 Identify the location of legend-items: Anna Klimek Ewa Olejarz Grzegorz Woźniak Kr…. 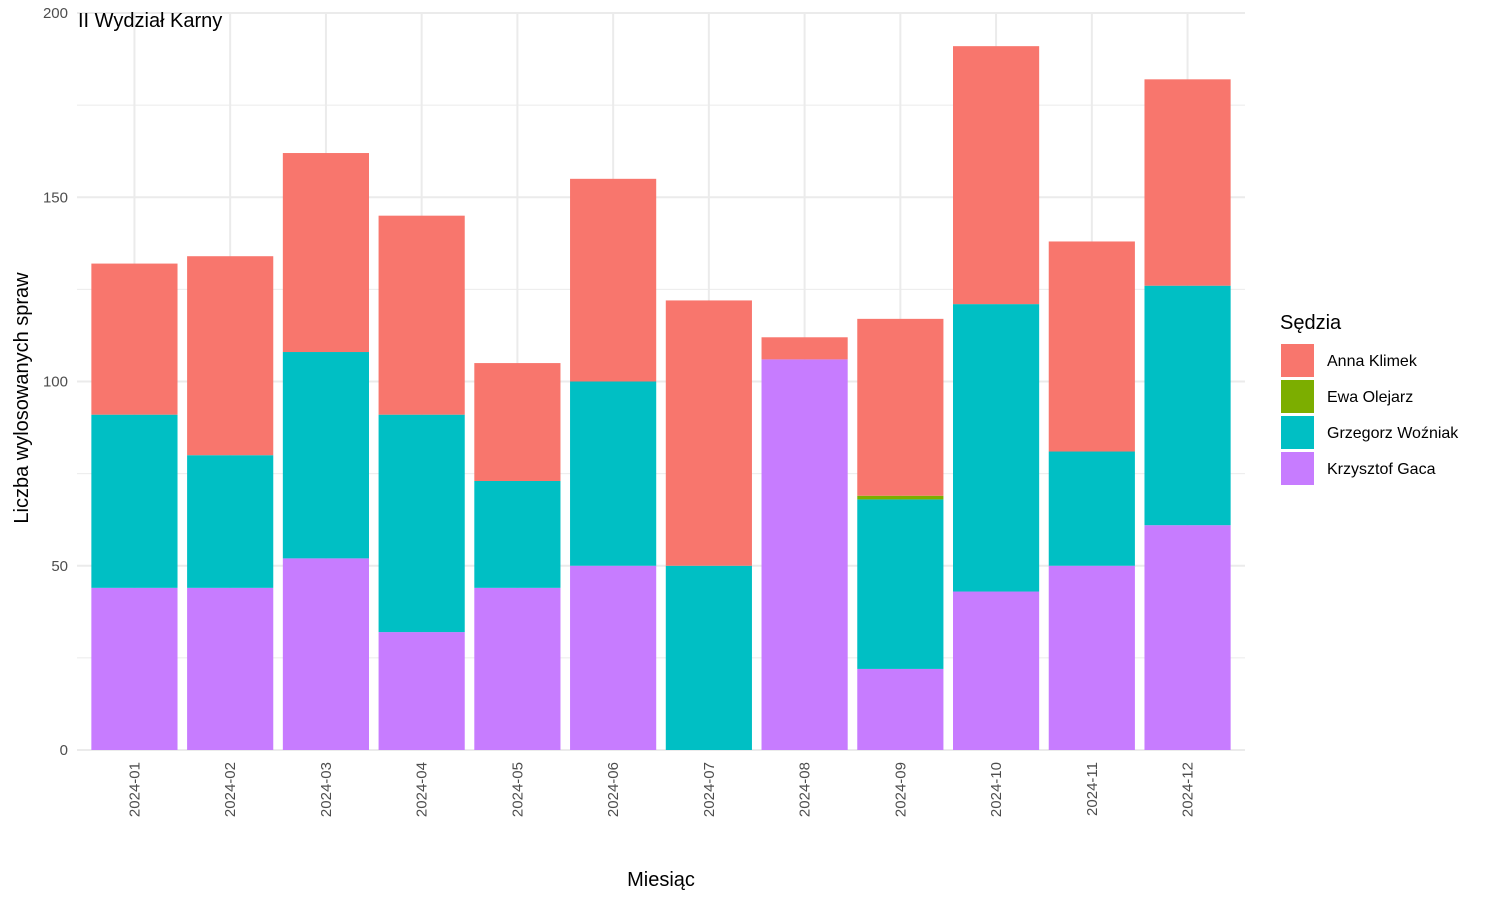
(1370, 414).